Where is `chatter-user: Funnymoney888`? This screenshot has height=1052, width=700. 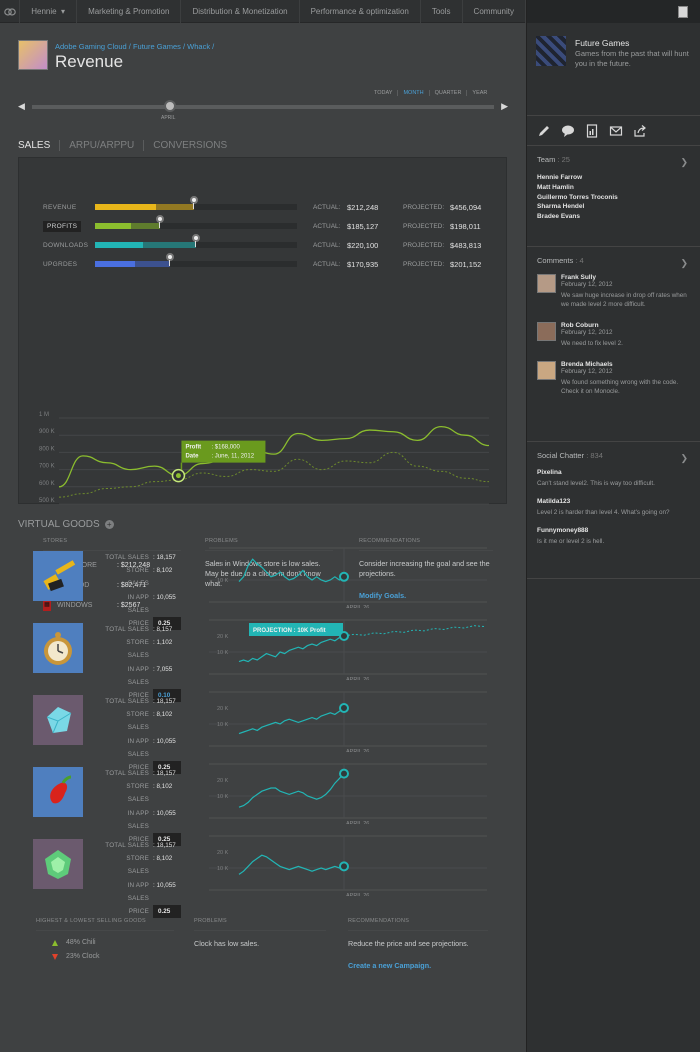 chatter-user: Funnymoney888 is located at coordinates (563, 530).